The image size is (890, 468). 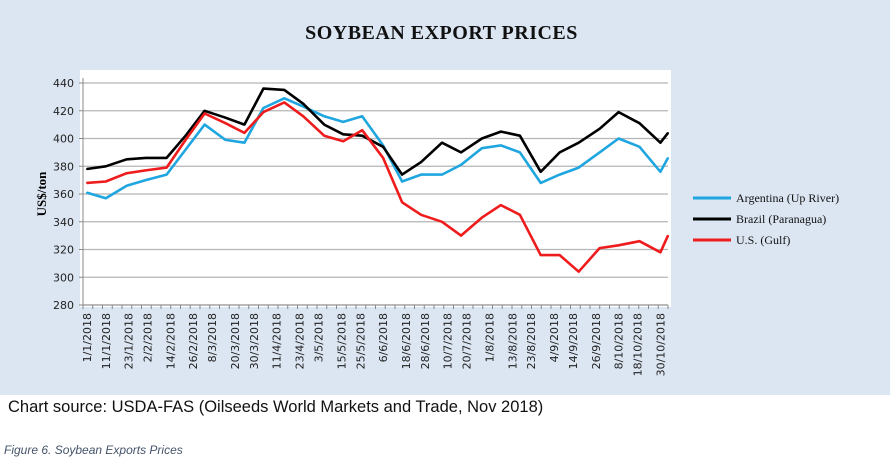 I want to click on x-tick-label: 20/7/2018, so click(x=467, y=341).